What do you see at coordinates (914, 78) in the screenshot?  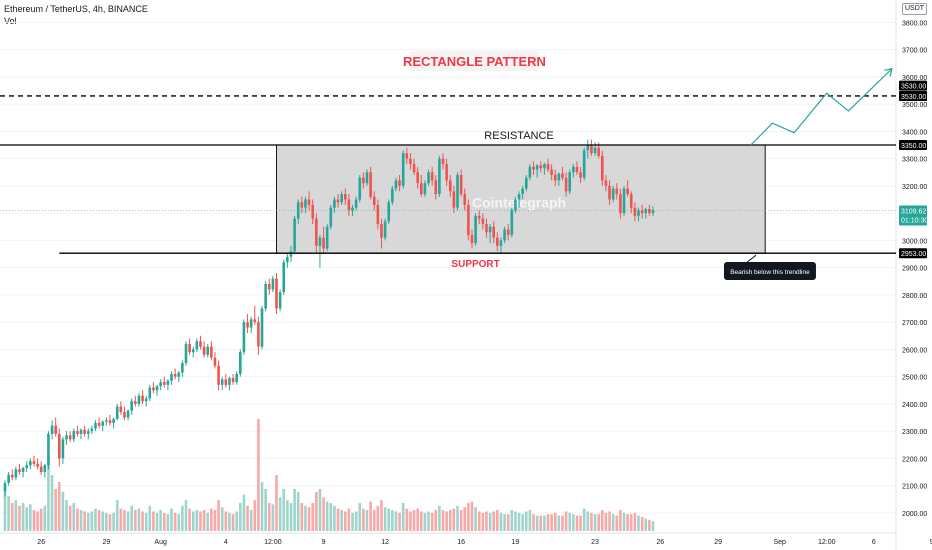 I see `y-tick-label: 3600.00` at bounding box center [914, 78].